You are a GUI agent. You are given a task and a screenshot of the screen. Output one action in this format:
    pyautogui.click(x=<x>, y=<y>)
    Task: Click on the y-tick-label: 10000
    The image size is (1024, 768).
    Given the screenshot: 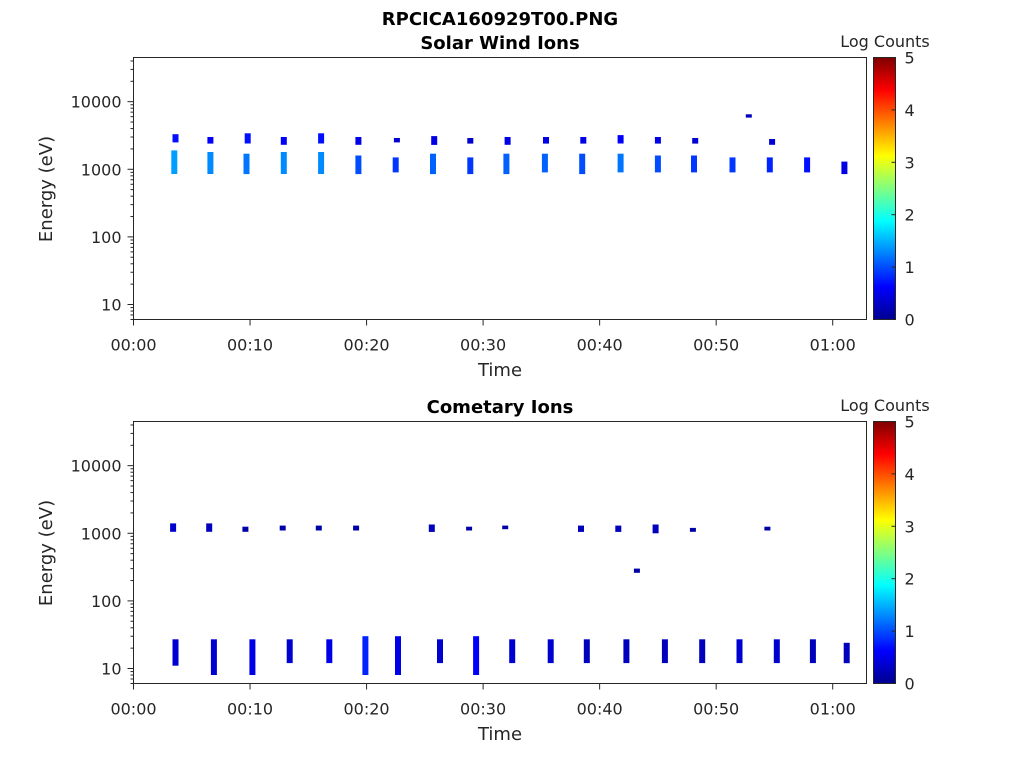 What is the action you would take?
    pyautogui.click(x=96, y=466)
    